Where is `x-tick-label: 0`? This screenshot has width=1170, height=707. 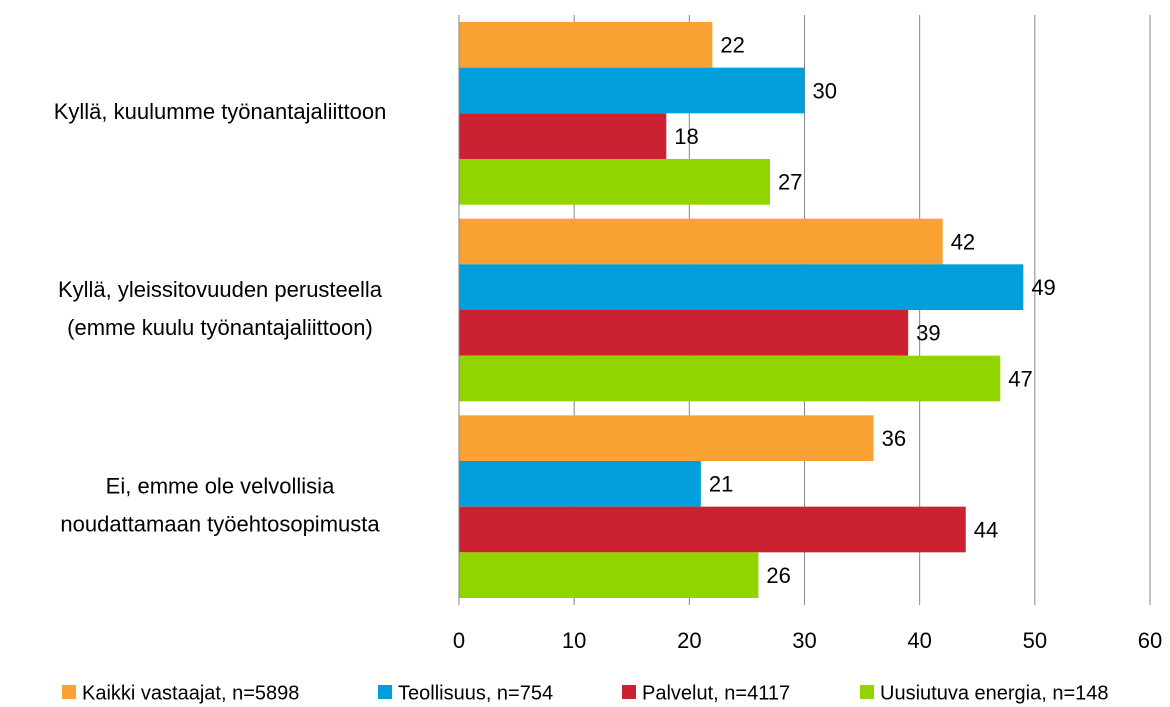 x-tick-label: 0 is located at coordinates (459, 640).